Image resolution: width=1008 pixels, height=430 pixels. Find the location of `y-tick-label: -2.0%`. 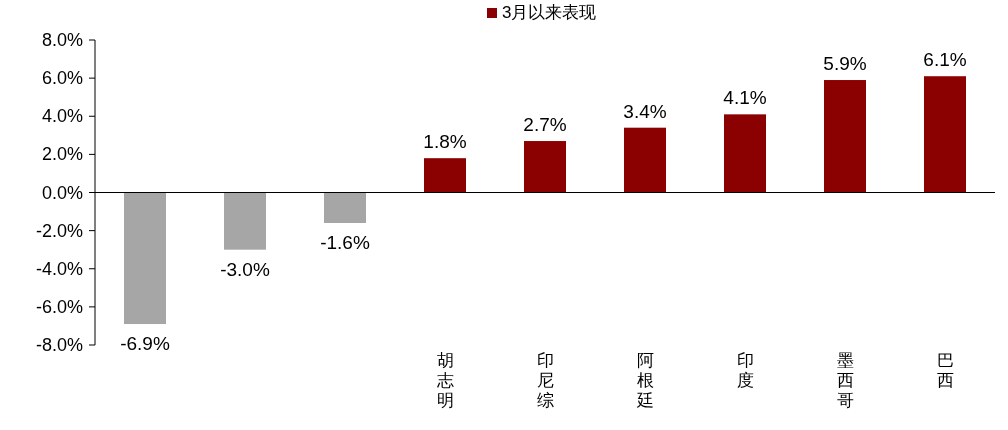

y-tick-label: -2.0% is located at coordinates (59, 230).